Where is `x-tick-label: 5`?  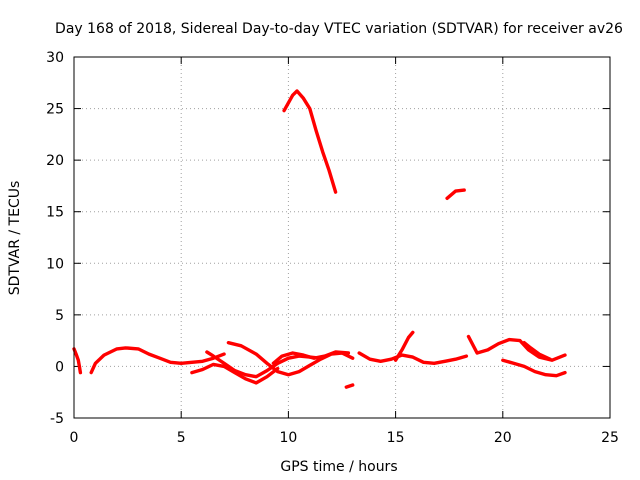
x-tick-label: 5 is located at coordinates (181, 438).